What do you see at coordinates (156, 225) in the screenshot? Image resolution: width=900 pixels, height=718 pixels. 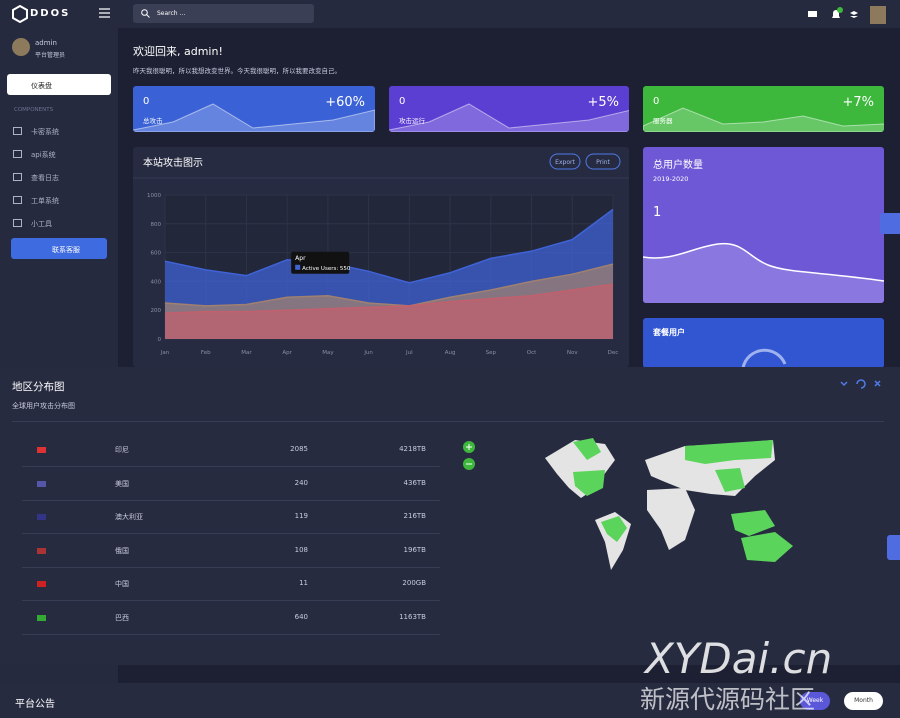 I see `y-tick-label: 800` at bounding box center [156, 225].